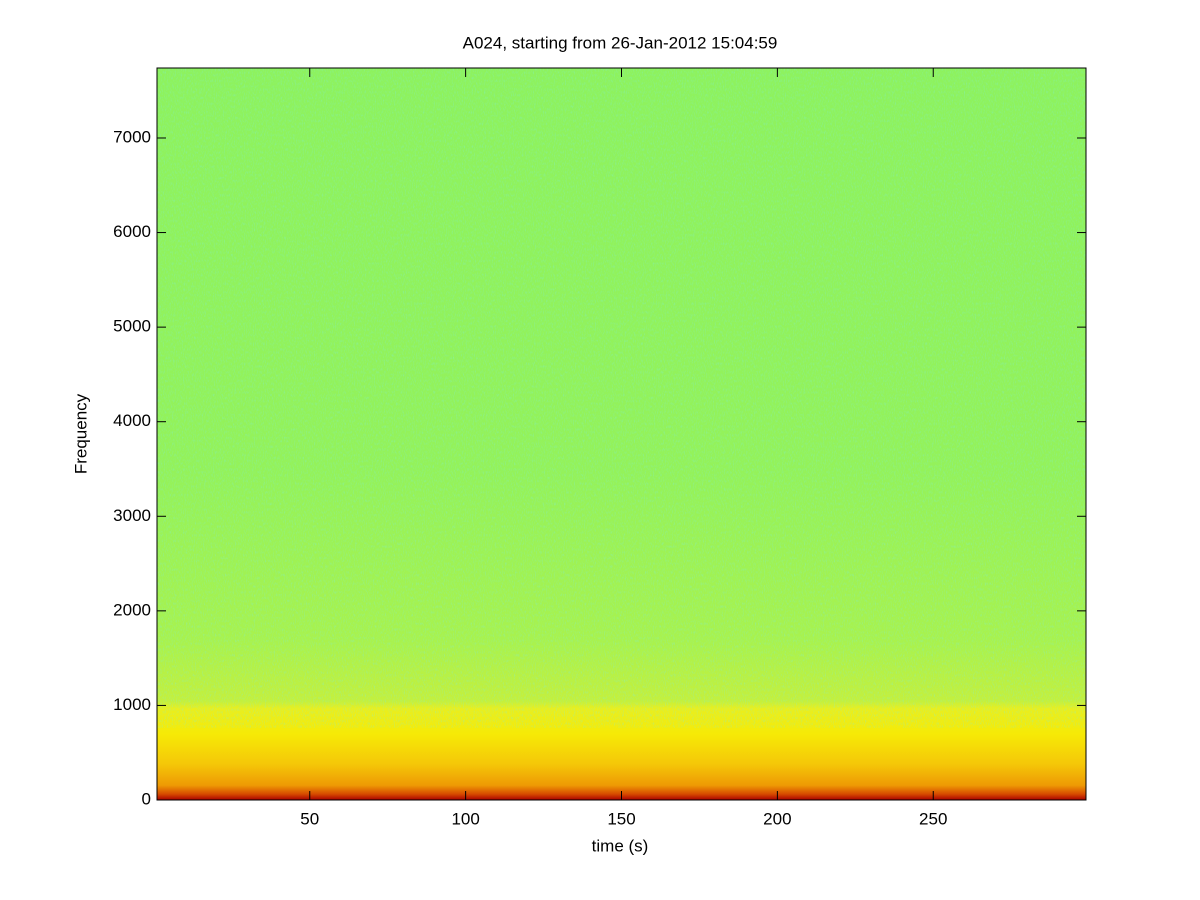  What do you see at coordinates (132, 420) in the screenshot?
I see `y-tick-label: 4000` at bounding box center [132, 420].